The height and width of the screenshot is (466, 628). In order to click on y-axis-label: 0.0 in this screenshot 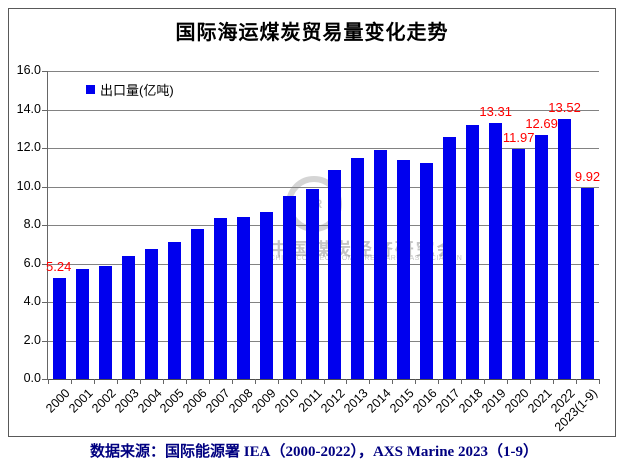, I will do `click(32, 378)`.